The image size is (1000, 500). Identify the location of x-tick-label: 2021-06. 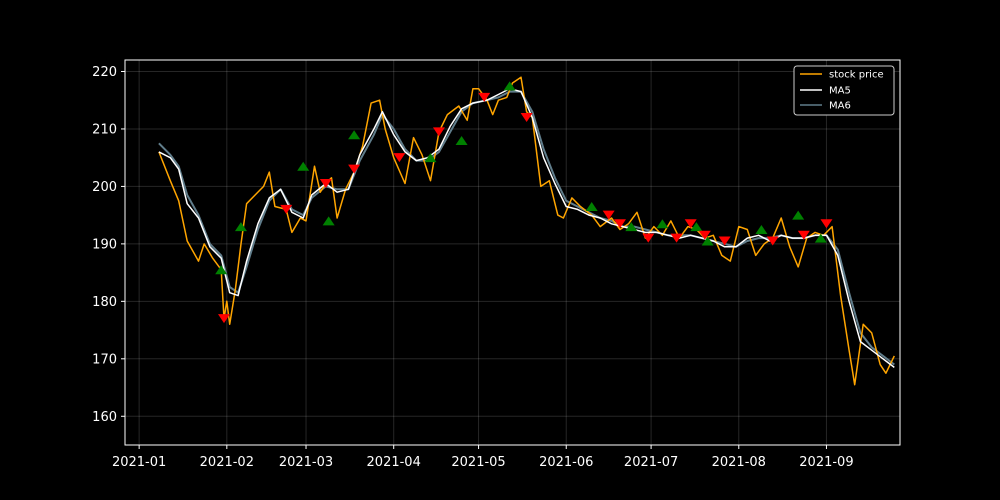
(566, 462).